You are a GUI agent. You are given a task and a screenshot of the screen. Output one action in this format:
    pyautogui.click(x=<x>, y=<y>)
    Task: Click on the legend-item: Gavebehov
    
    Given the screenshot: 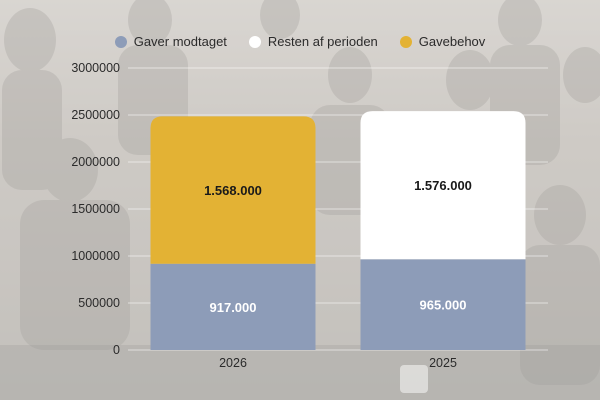 What is the action you would take?
    pyautogui.click(x=442, y=41)
    